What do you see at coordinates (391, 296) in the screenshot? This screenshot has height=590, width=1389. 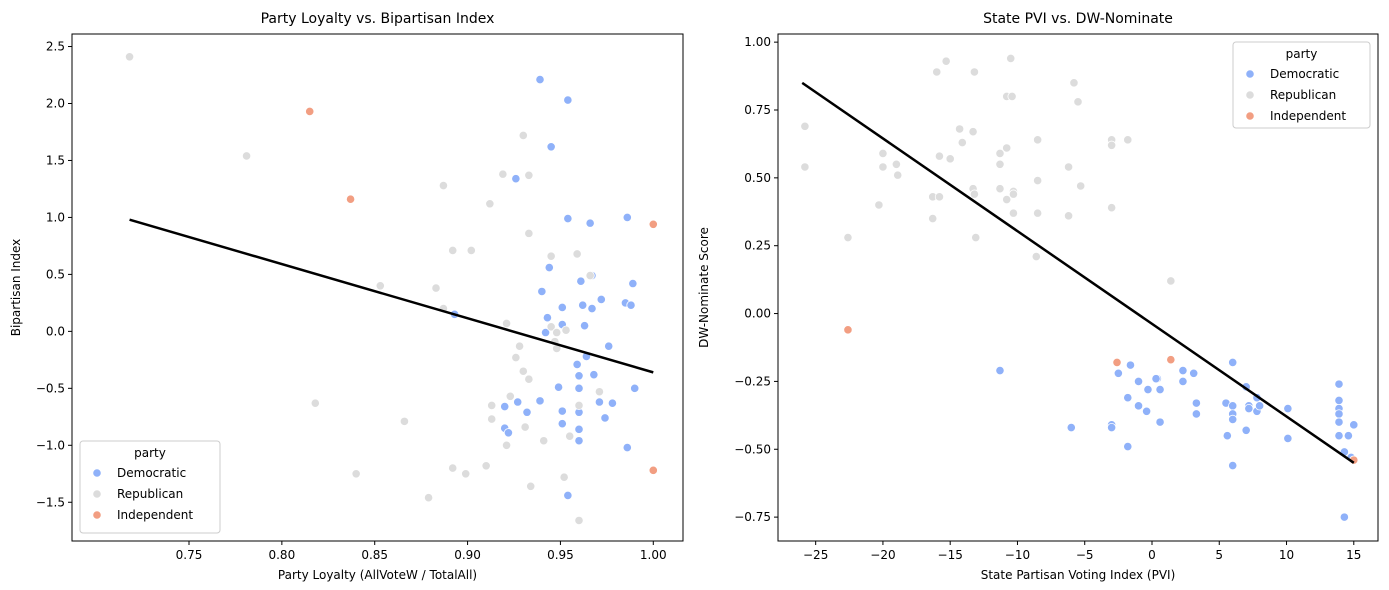 I see `regression-line` at bounding box center [391, 296].